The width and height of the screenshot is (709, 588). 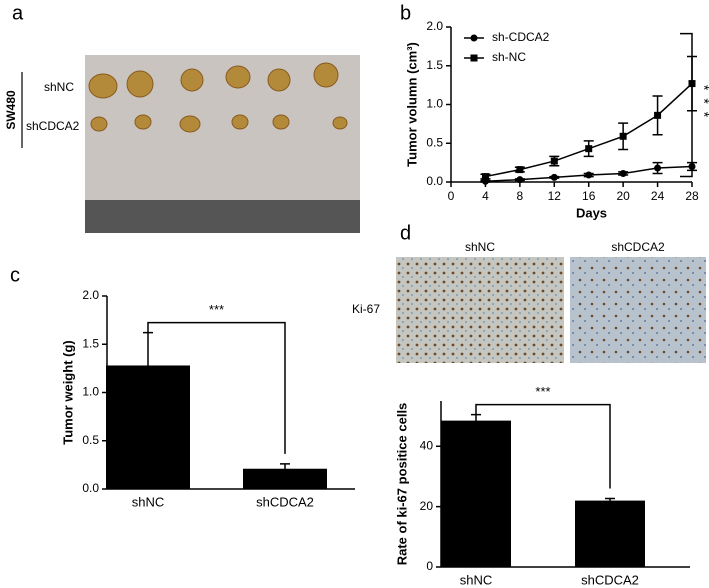 What do you see at coordinates (405, 233) in the screenshot?
I see `panel-label: d` at bounding box center [405, 233].